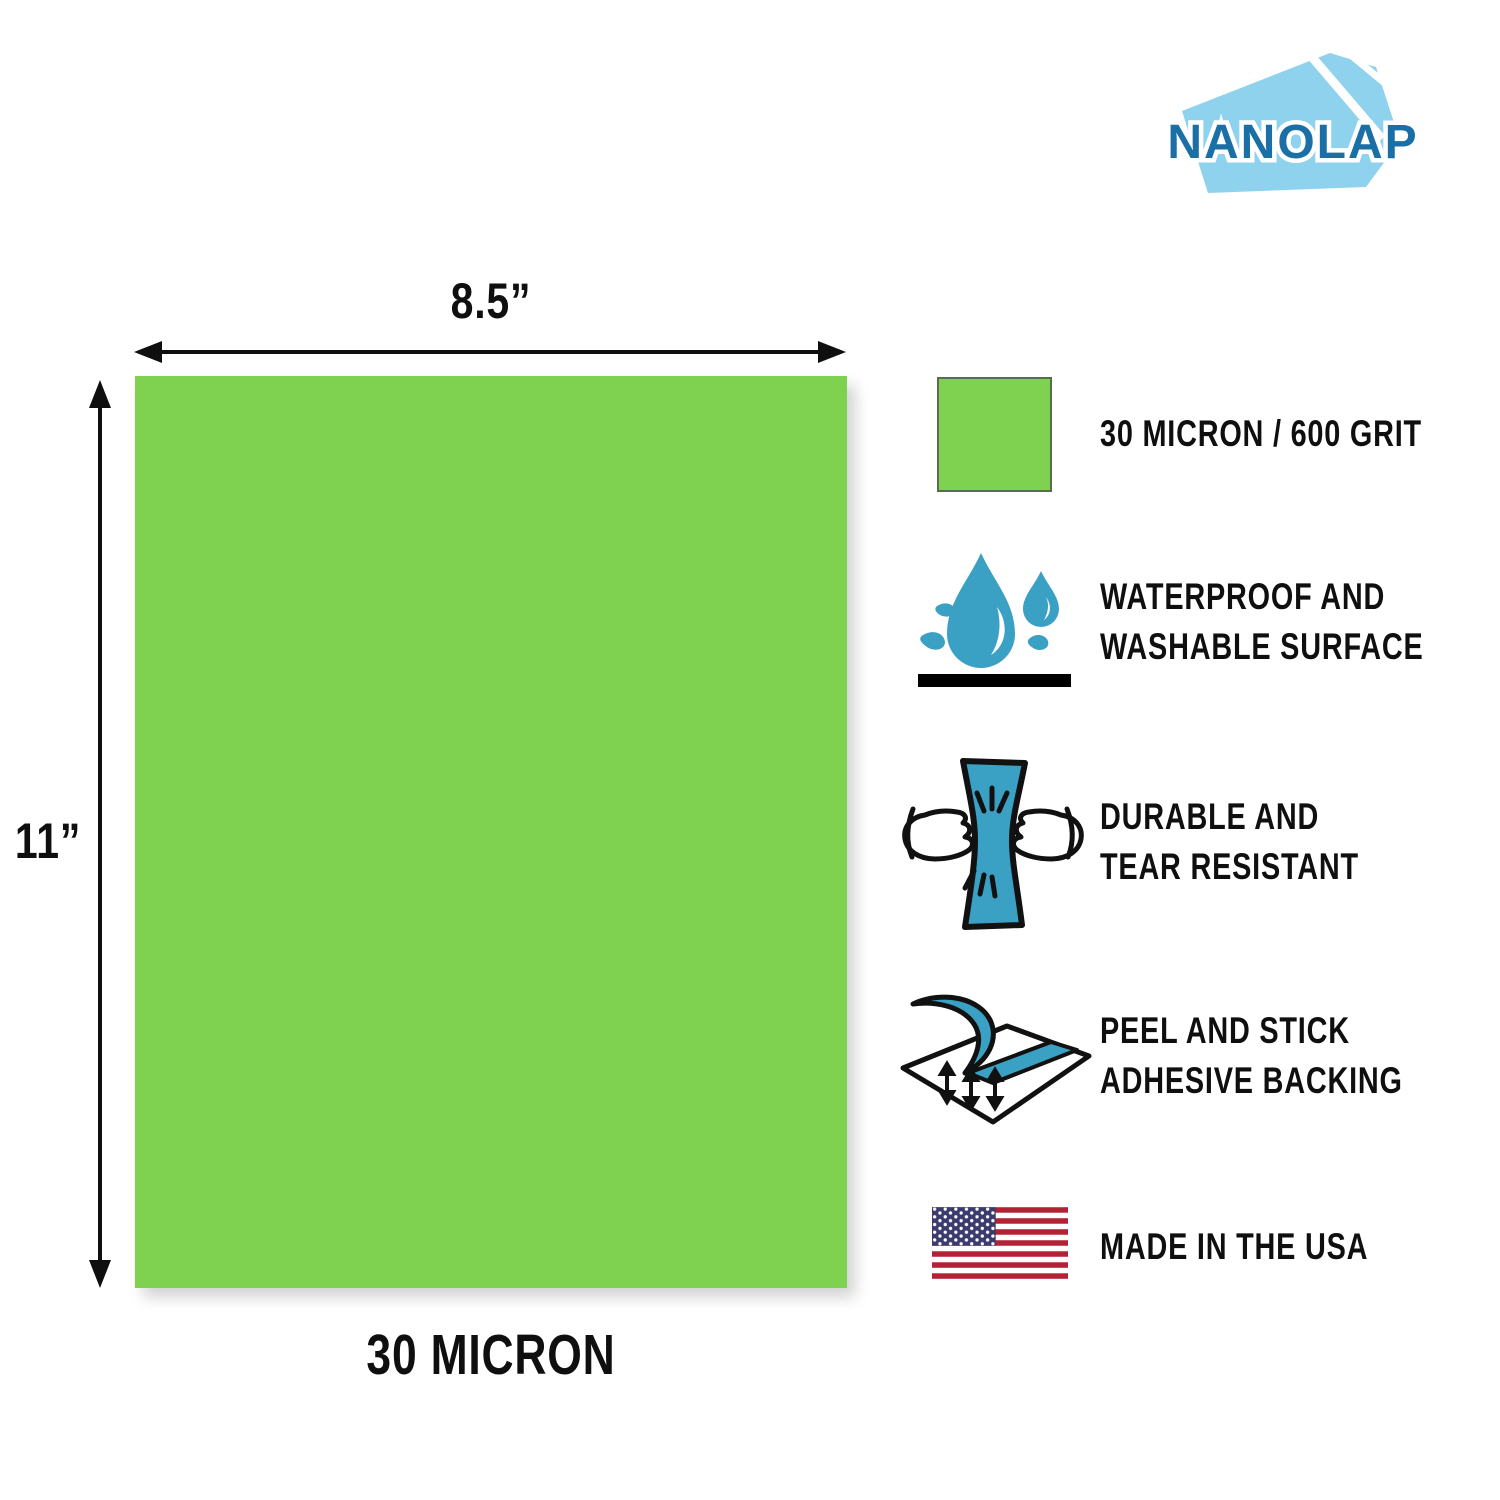  What do you see at coordinates (993, 844) in the screenshot?
I see `tear-resistant-icon` at bounding box center [993, 844].